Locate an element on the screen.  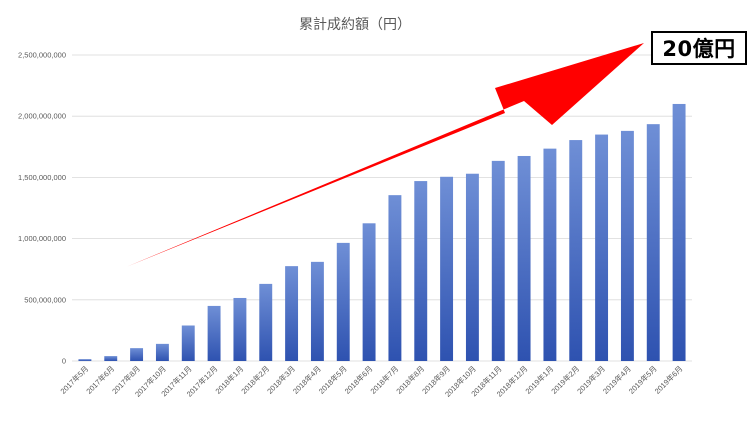
chart-title: 累計成約額（円） is located at coordinates (355, 25).